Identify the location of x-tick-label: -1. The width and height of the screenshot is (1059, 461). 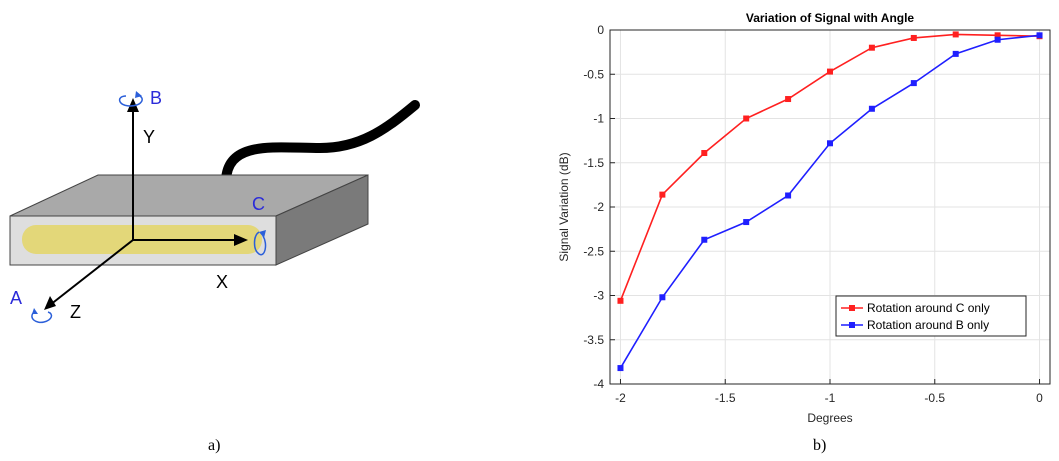
(830, 398).